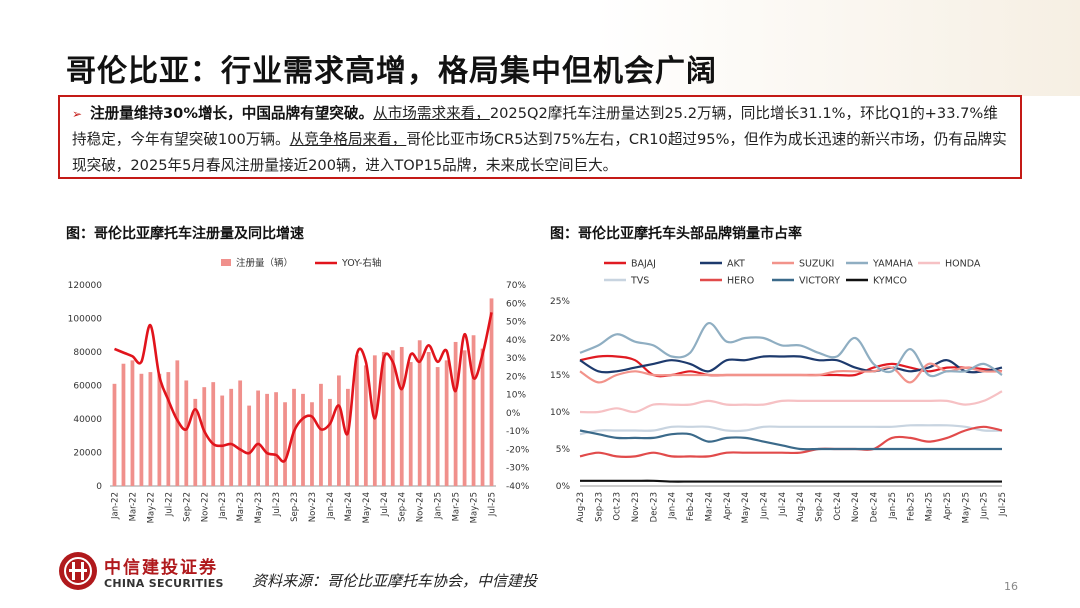 The image size is (1080, 608). I want to click on x-tick-label: May-24, so click(746, 507).